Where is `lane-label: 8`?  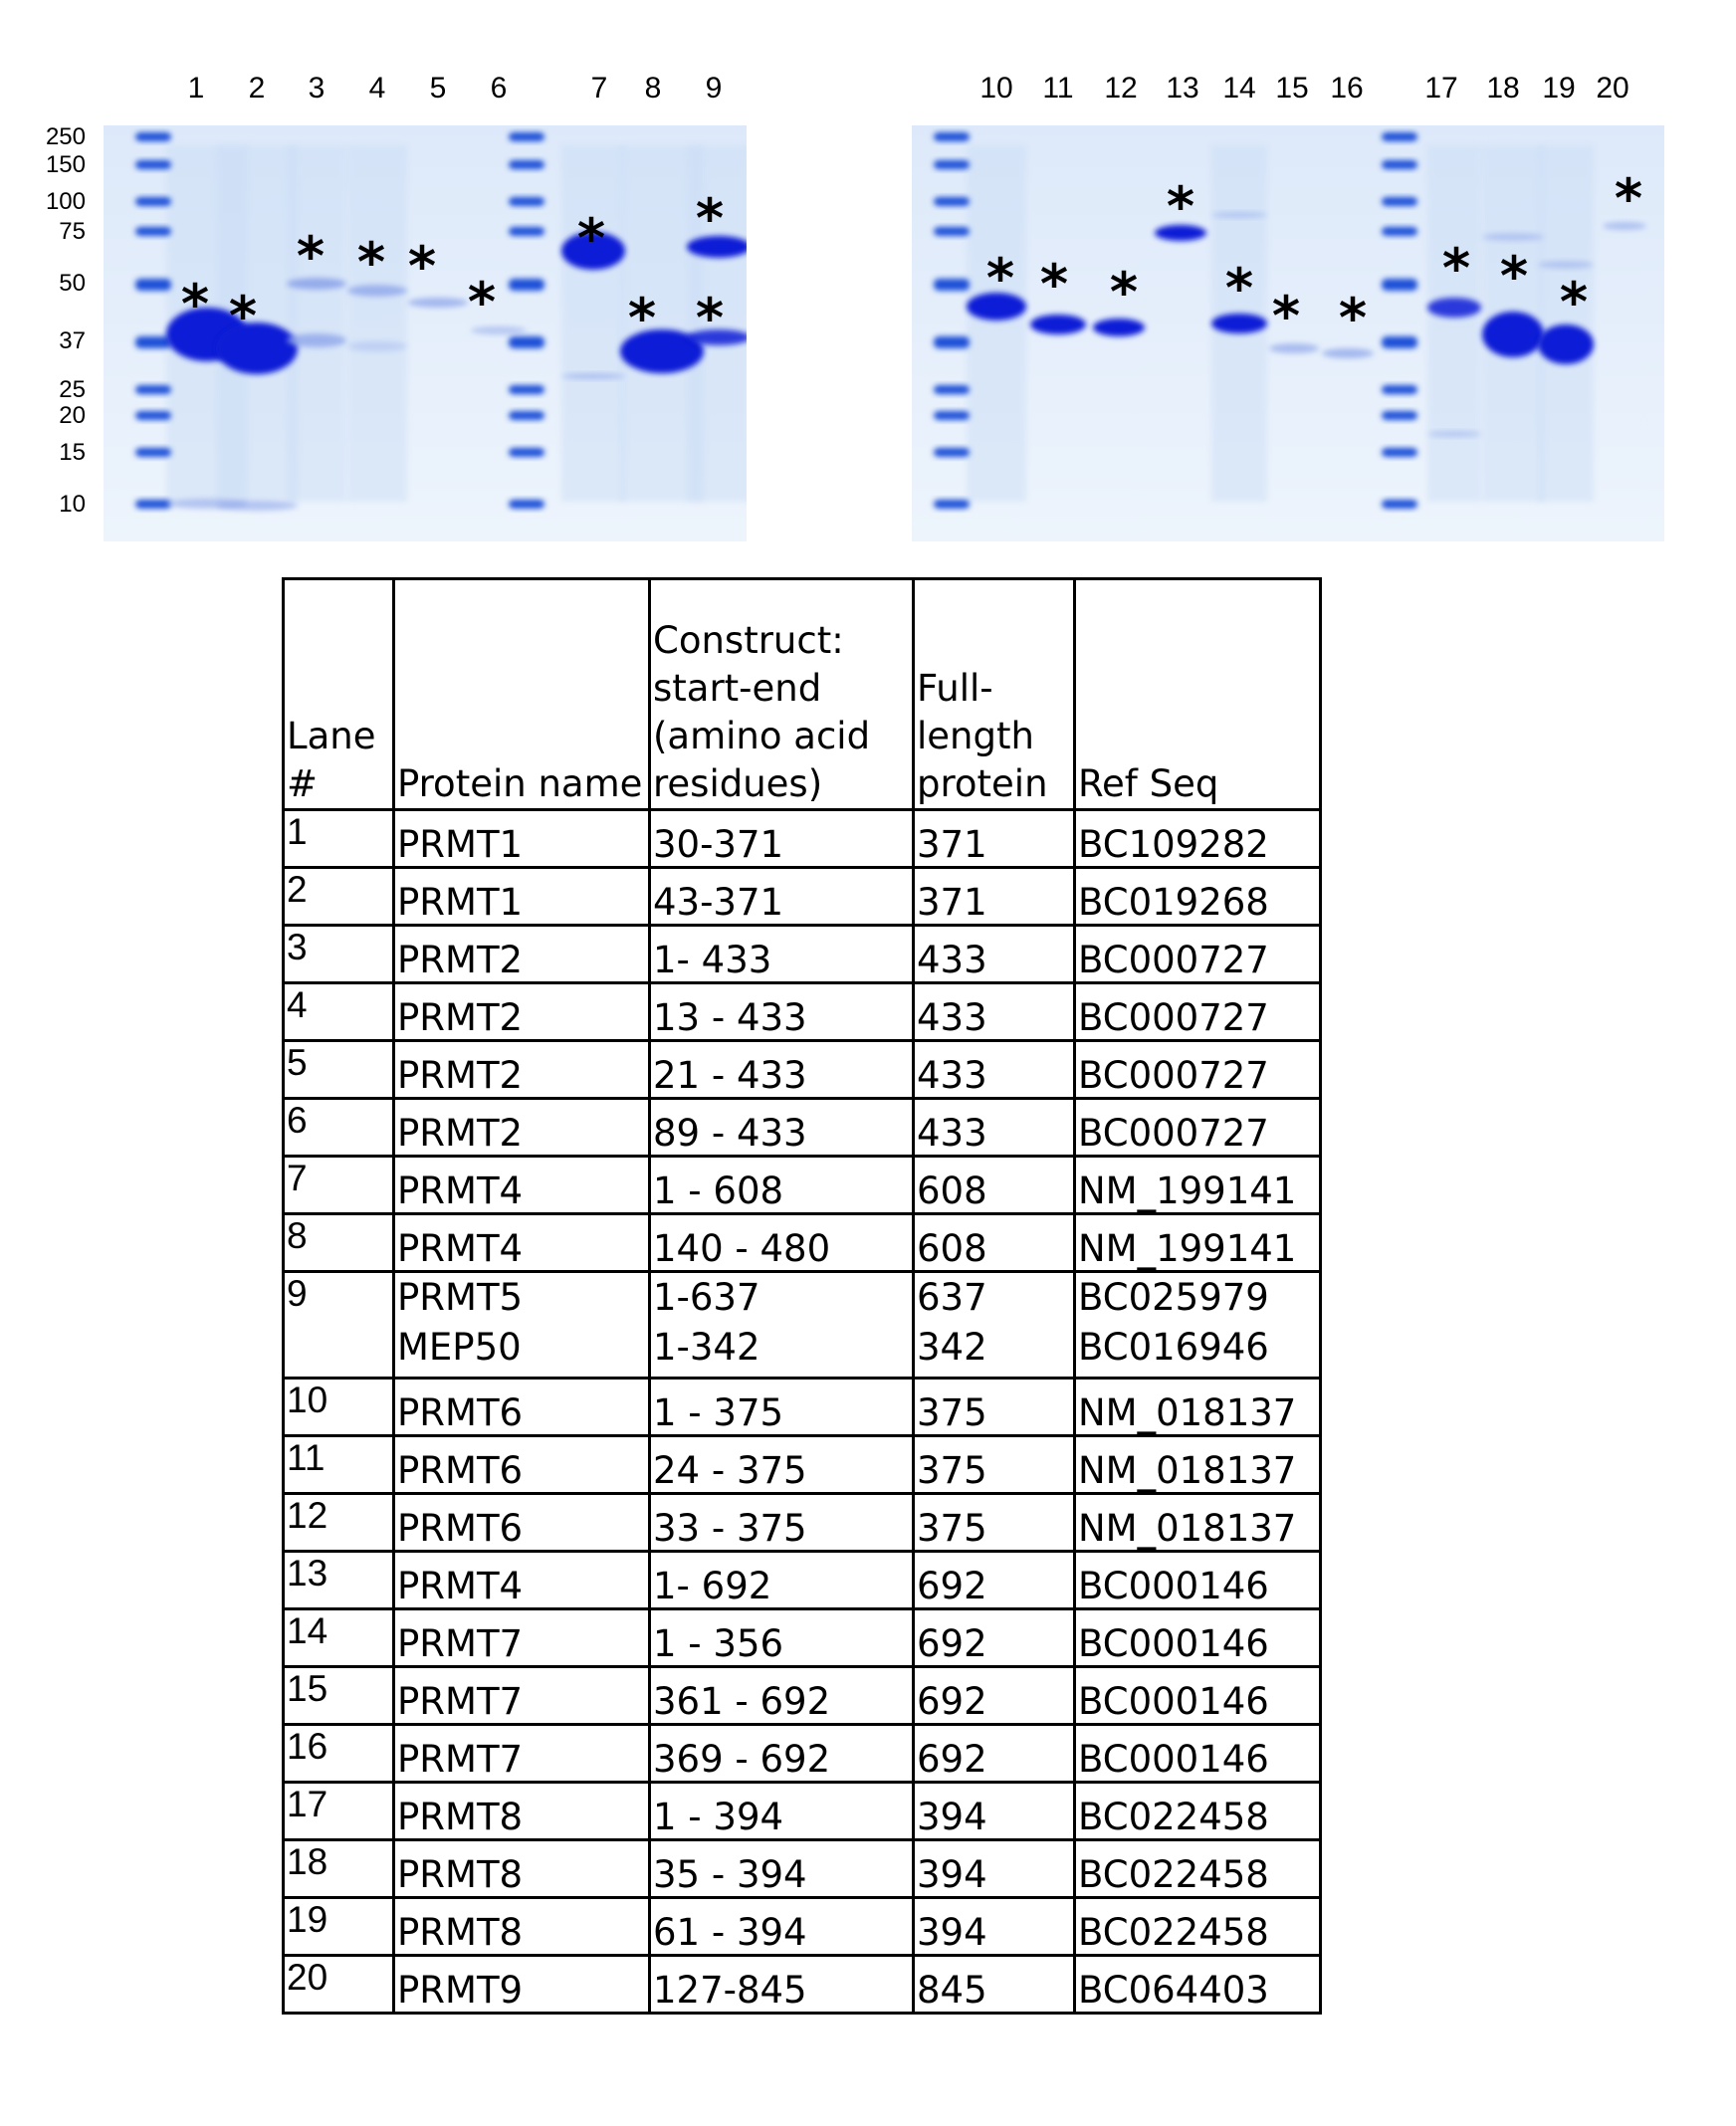
lane-label: 8 is located at coordinates (653, 89).